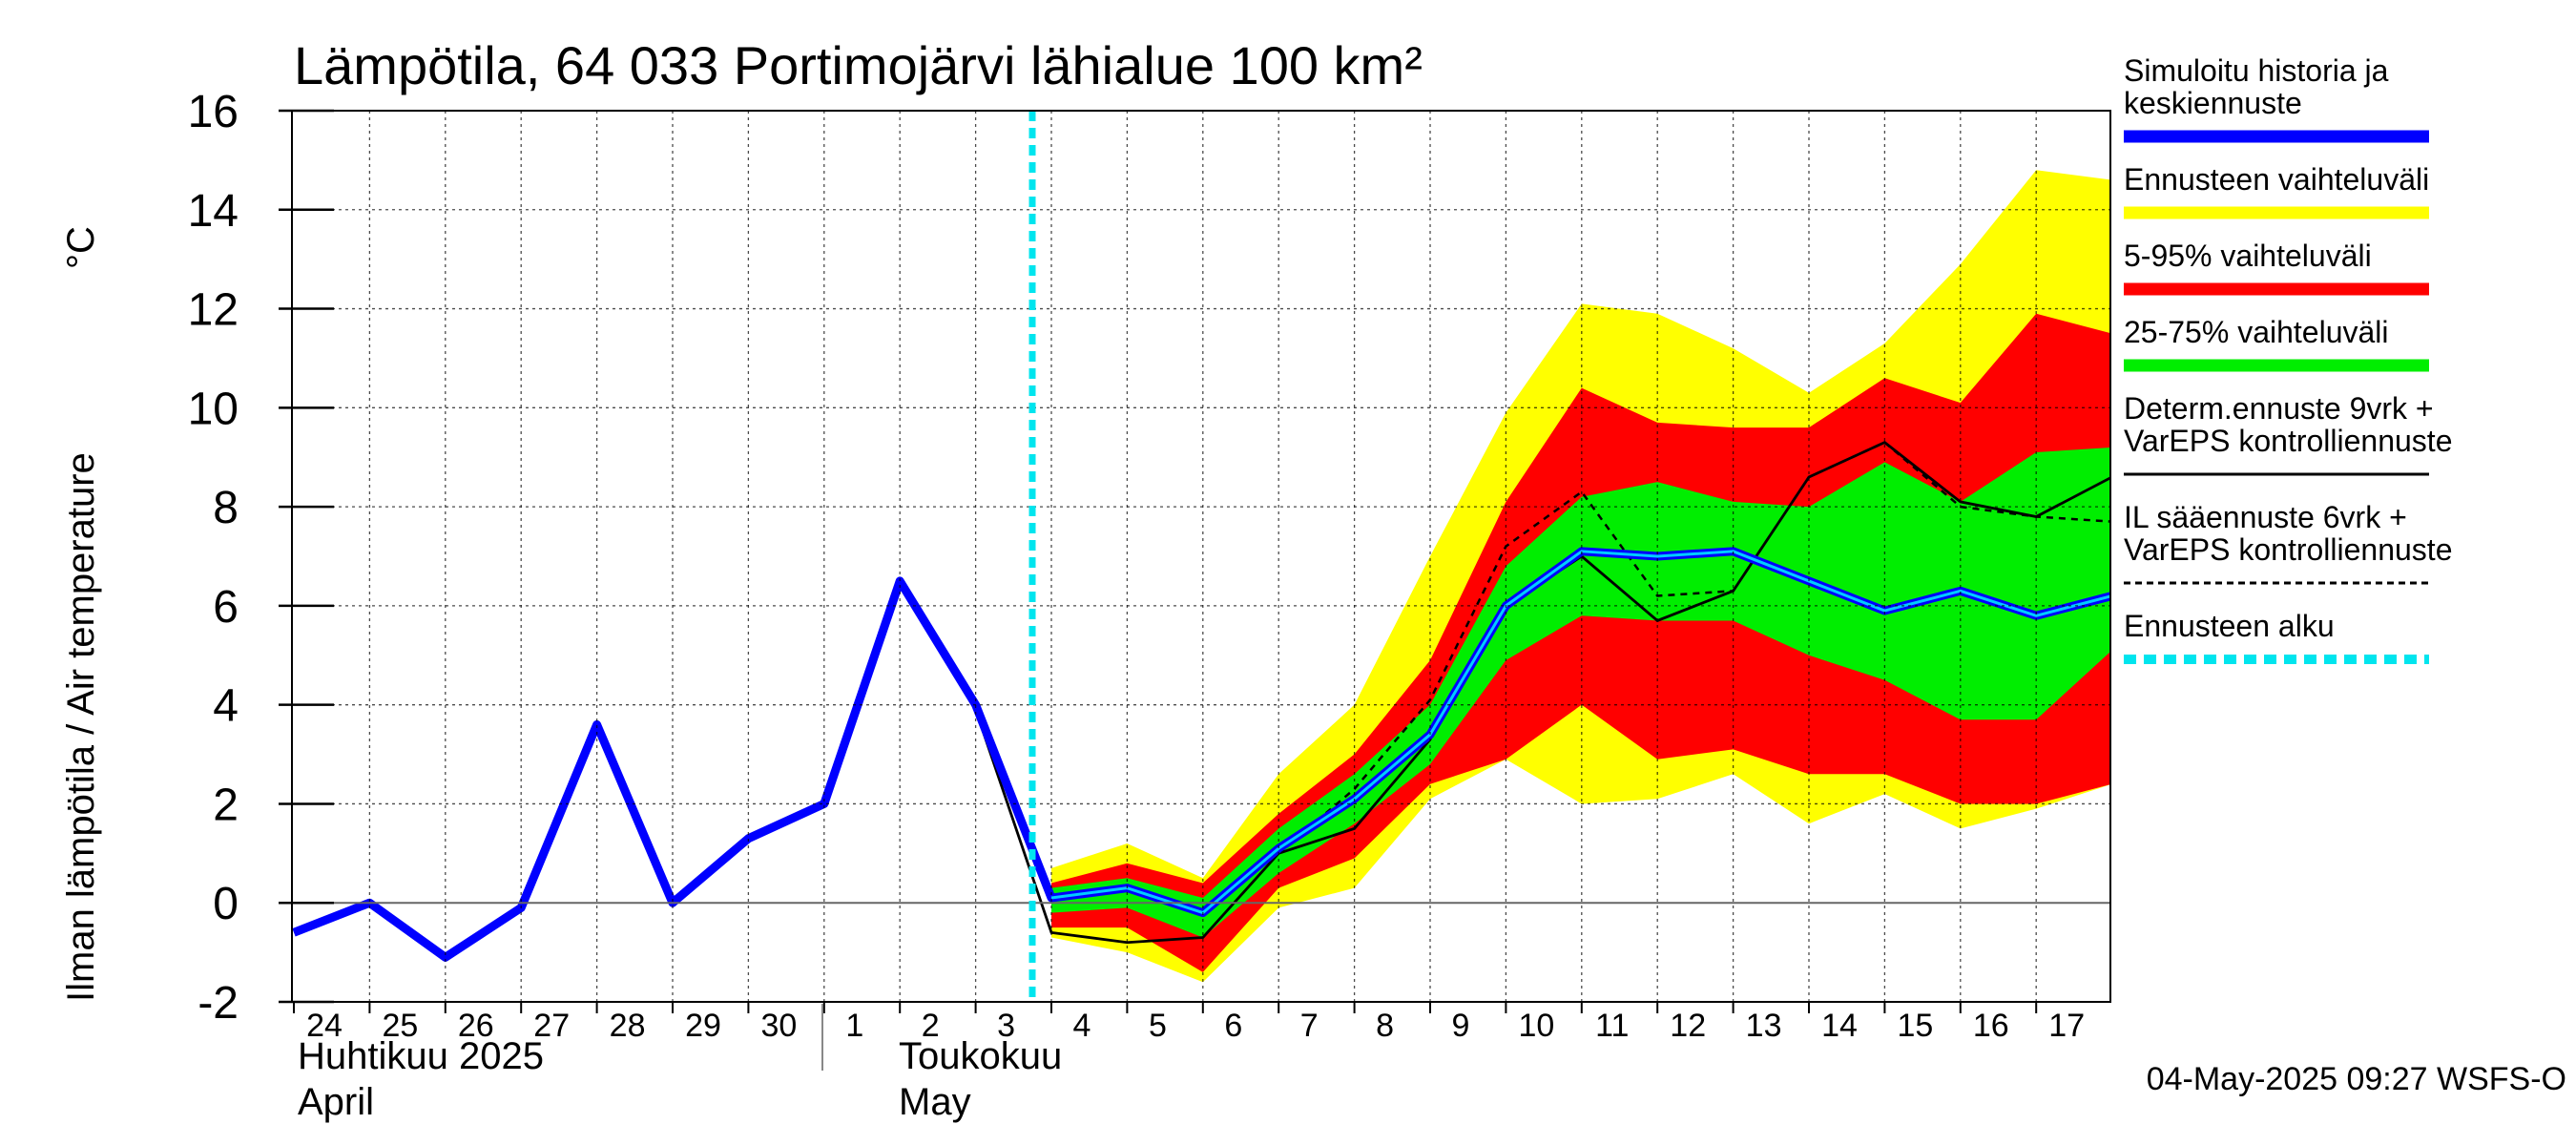  Describe the element at coordinates (1461, 1026) in the screenshot. I see `x-tick-label: 9` at that location.